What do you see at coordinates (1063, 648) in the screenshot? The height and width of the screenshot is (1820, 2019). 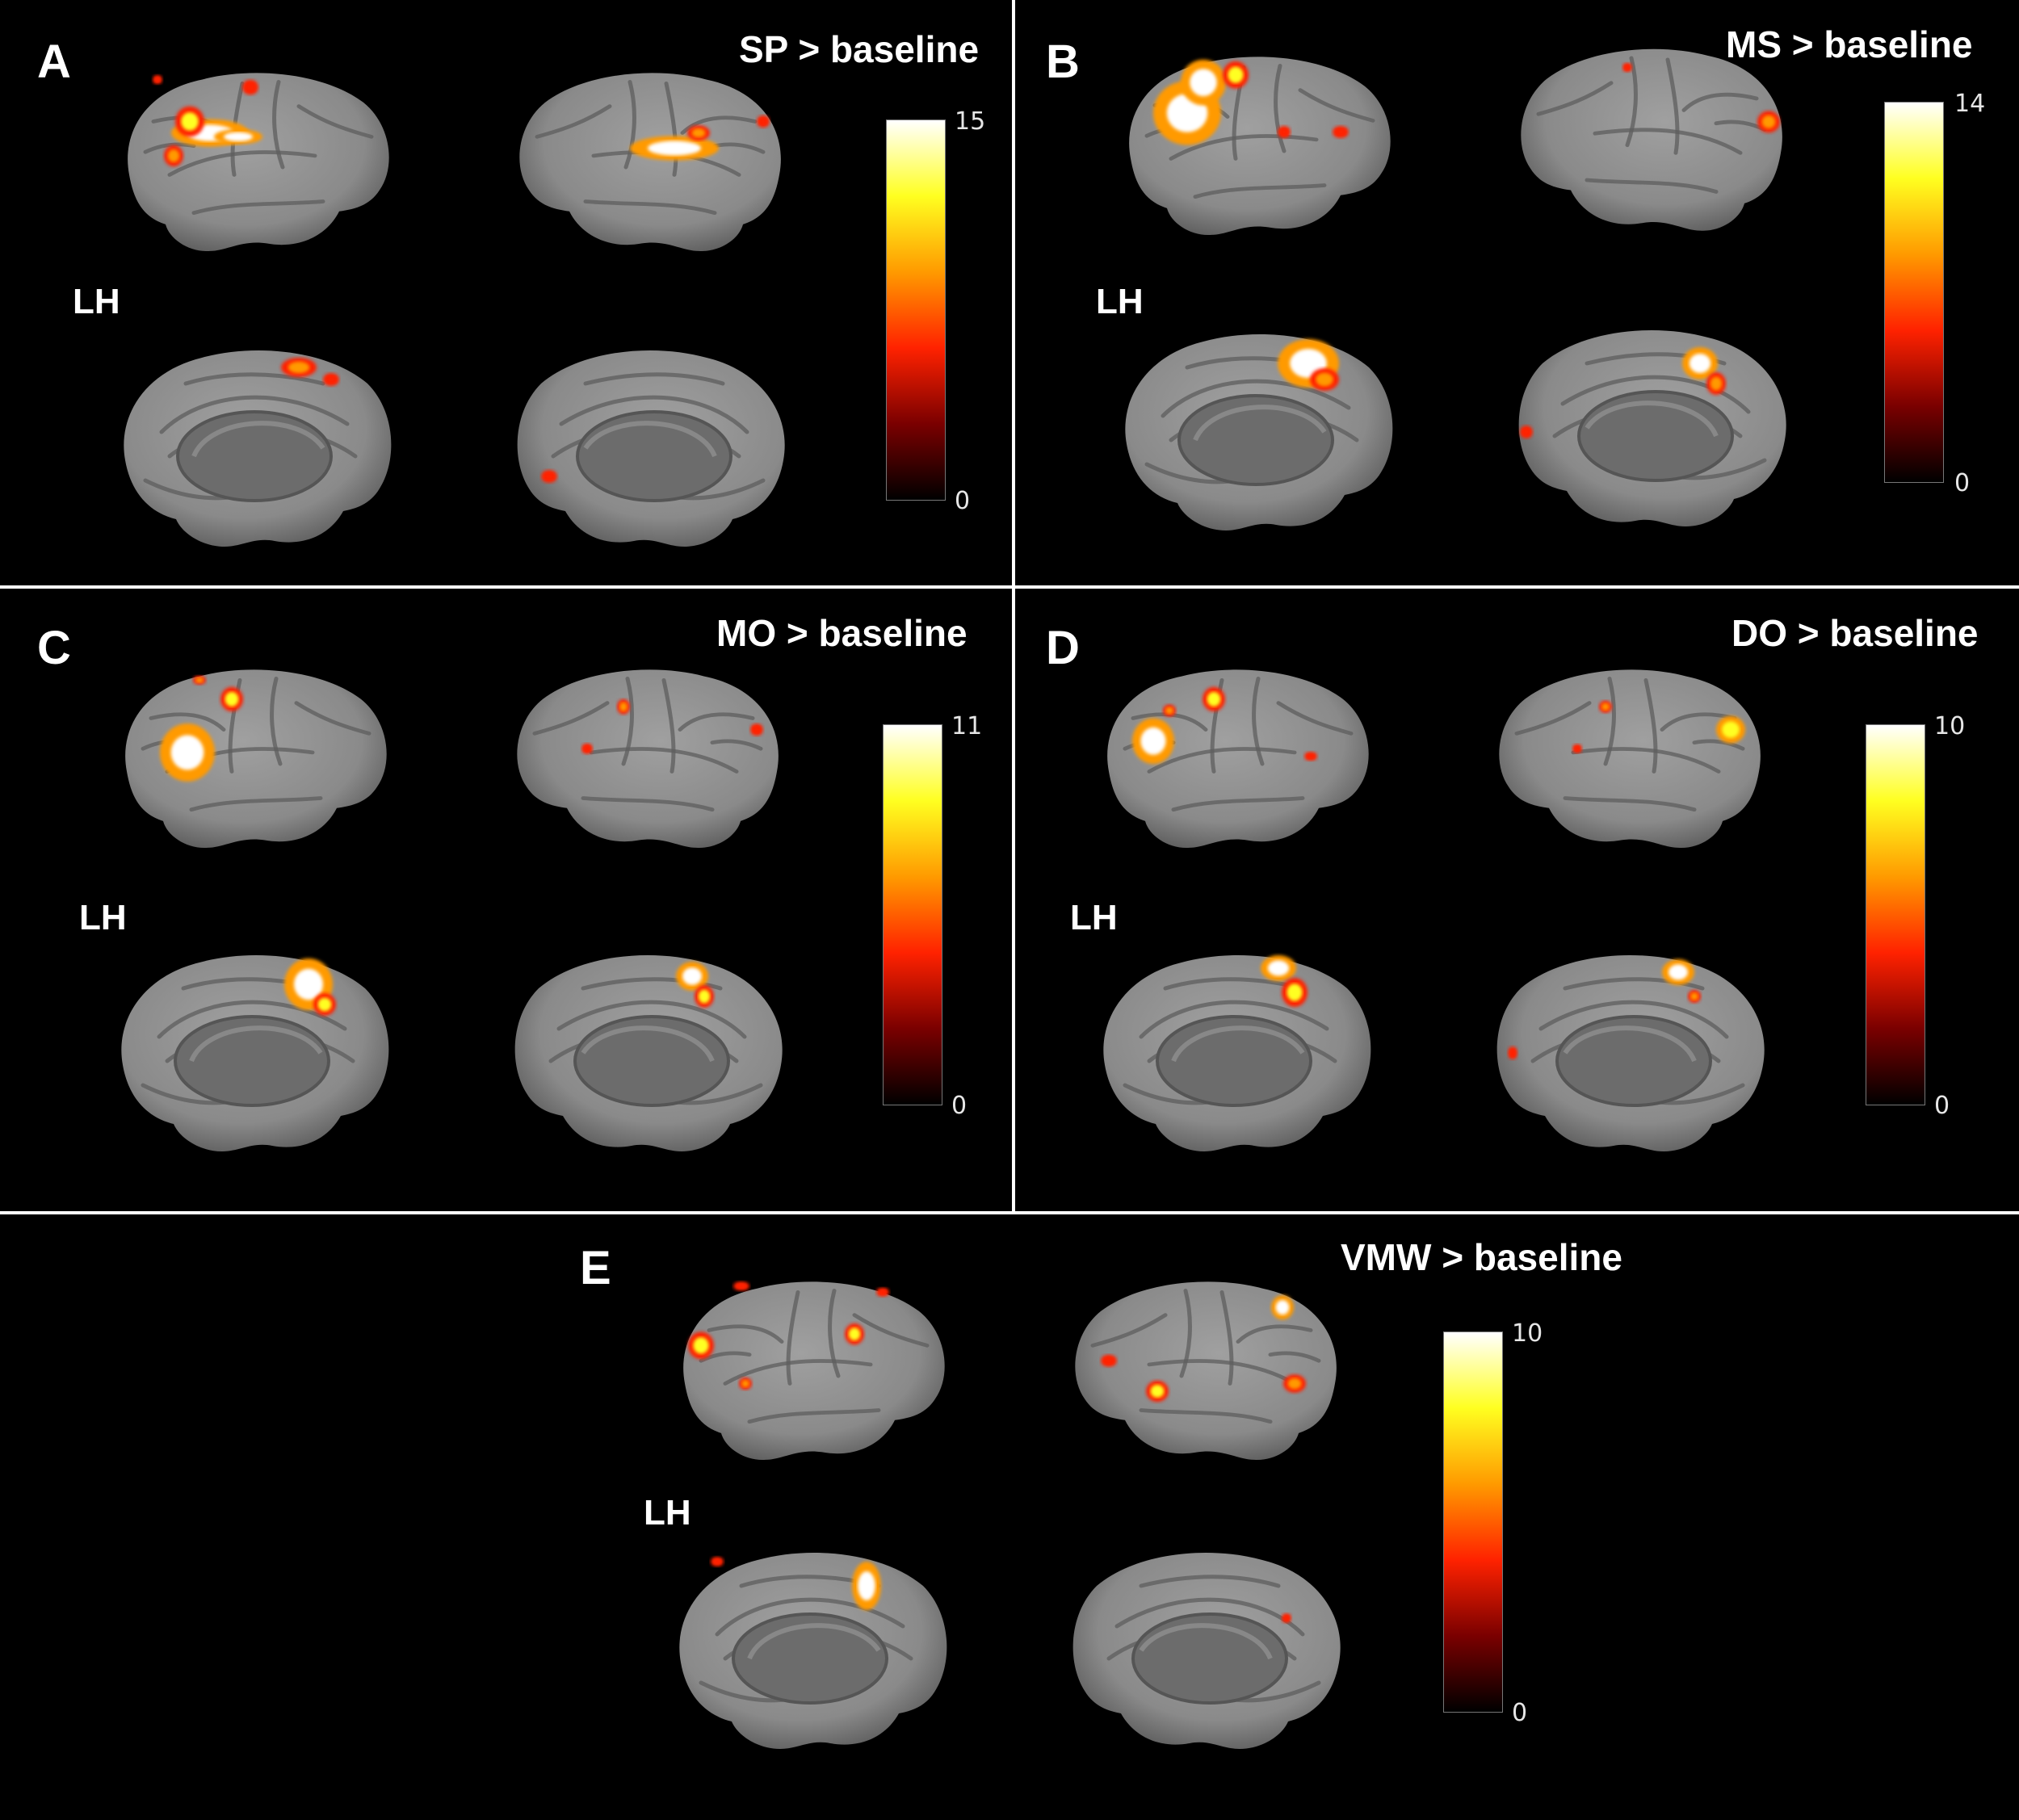 I see `panel-letter: D` at bounding box center [1063, 648].